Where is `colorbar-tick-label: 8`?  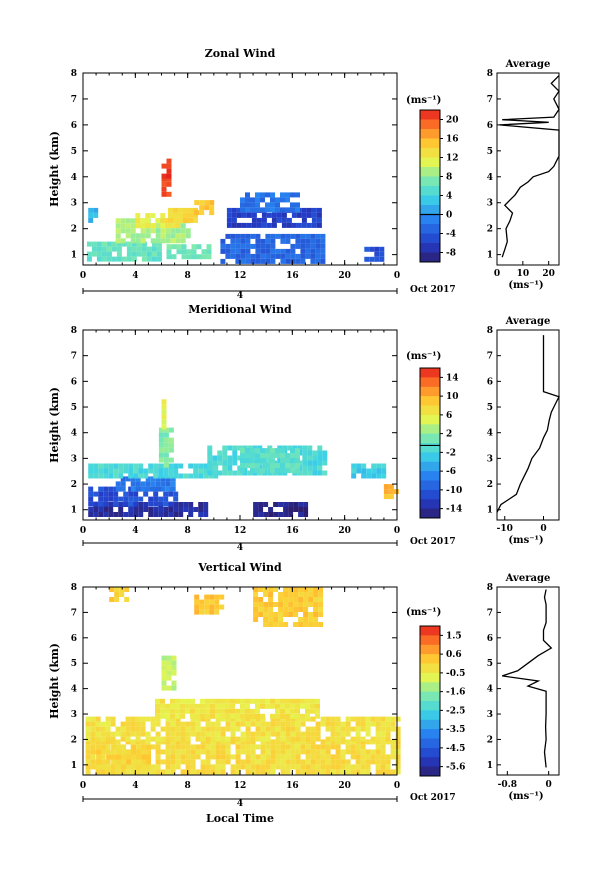
colorbar-tick-label: 8 is located at coordinates (449, 178).